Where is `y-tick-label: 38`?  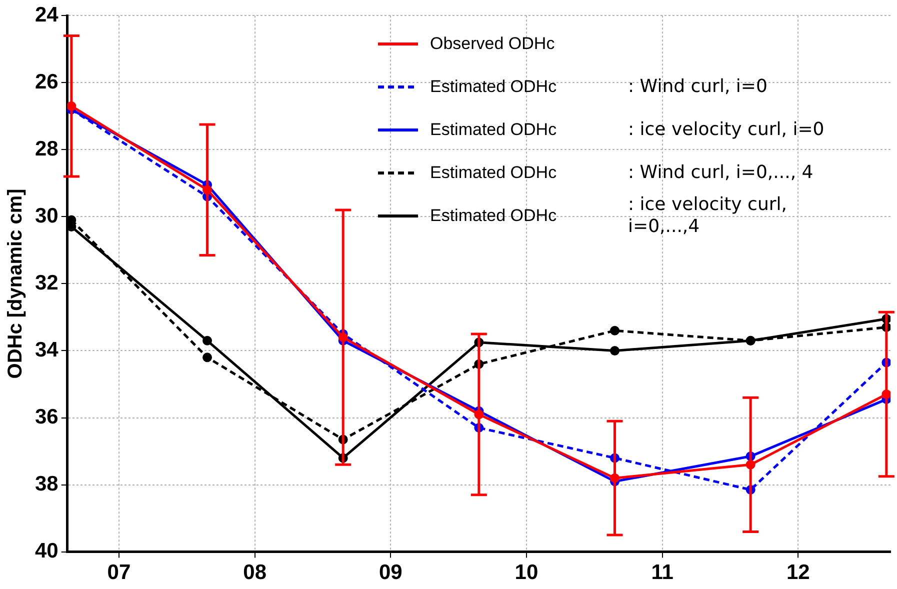
y-tick-label: 38 is located at coordinates (47, 484).